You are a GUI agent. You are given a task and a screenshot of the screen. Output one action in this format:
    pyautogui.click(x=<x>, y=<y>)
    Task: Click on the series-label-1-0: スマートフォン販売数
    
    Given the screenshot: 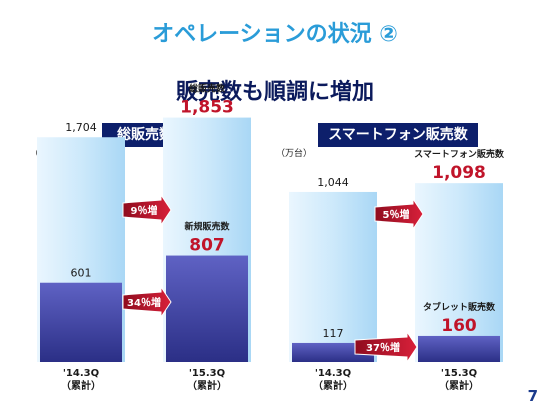 What is the action you would take?
    pyautogui.click(x=459, y=154)
    